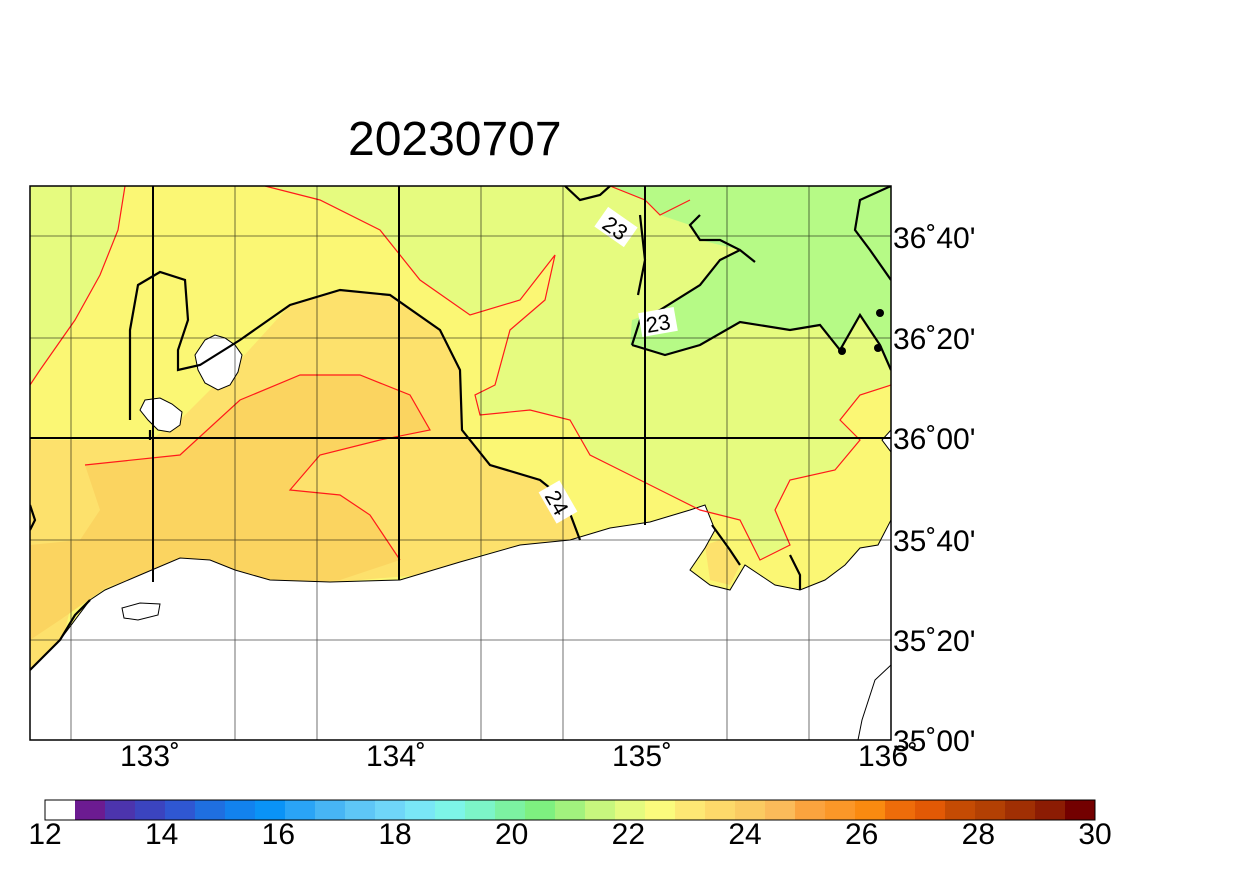 This screenshot has height=875, width=1237. What do you see at coordinates (1095, 834) in the screenshot?
I see `colorbar-label: 30` at bounding box center [1095, 834].